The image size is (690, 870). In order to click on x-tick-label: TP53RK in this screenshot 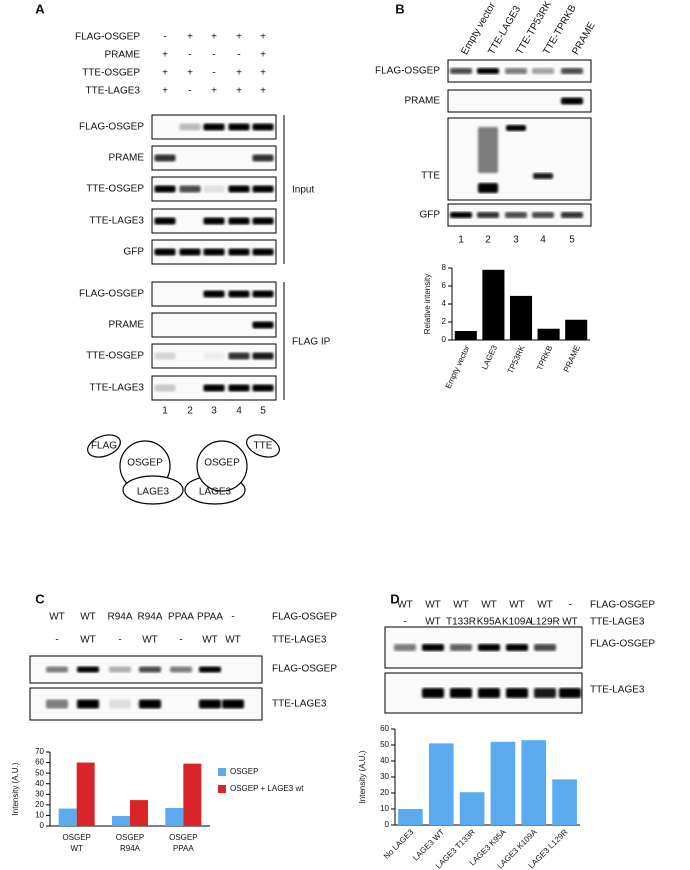, I will do `click(516, 359)`.